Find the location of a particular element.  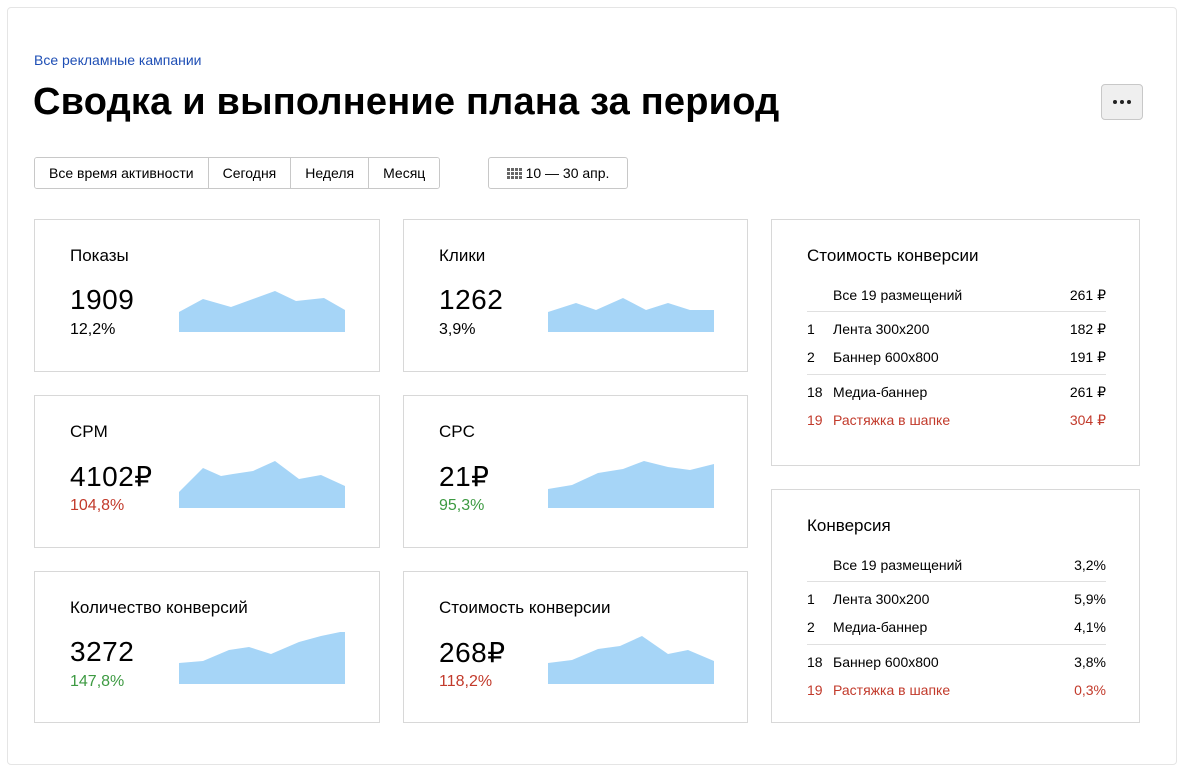

row-value: 5,9% is located at coordinates (1090, 599).